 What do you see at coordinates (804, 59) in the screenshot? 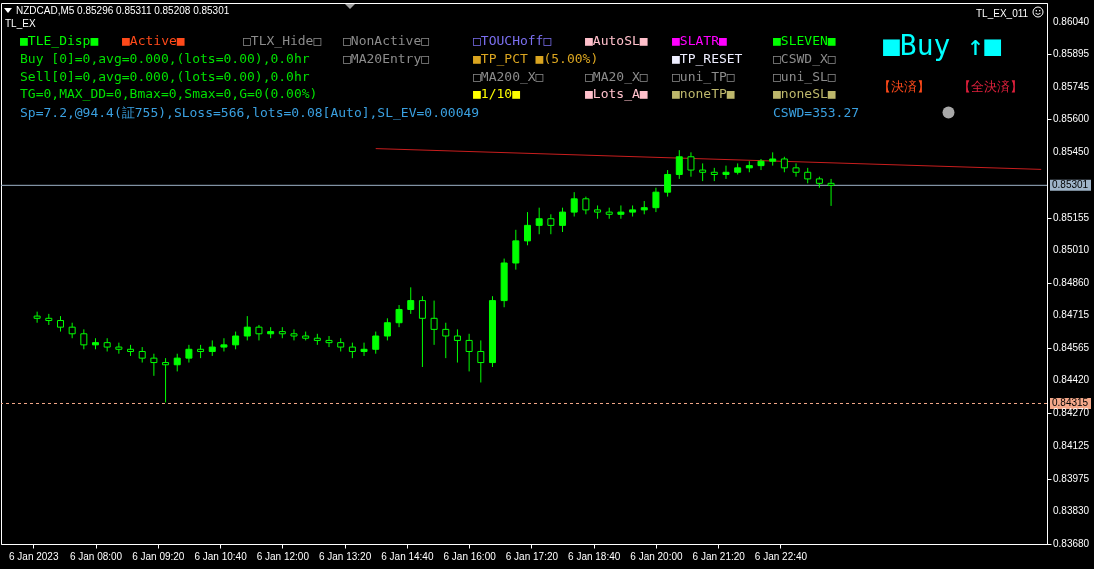
I see `annotation: □CSWD_X□` at bounding box center [804, 59].